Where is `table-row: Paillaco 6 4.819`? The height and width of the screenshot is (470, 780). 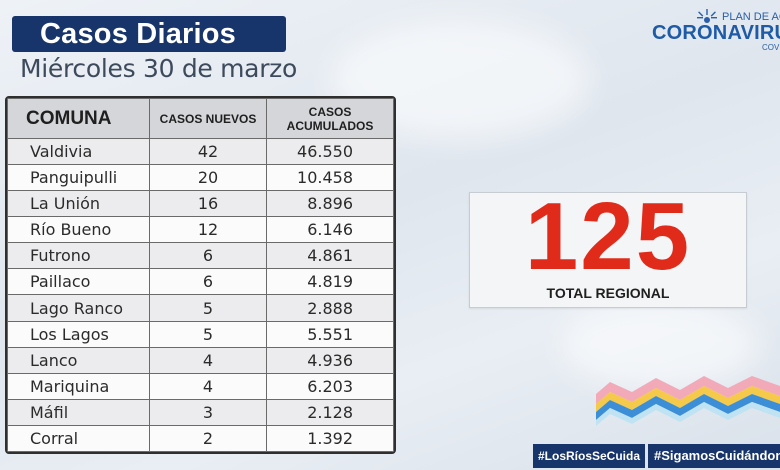 table-row: Paillaco 6 4.819 is located at coordinates (200, 282).